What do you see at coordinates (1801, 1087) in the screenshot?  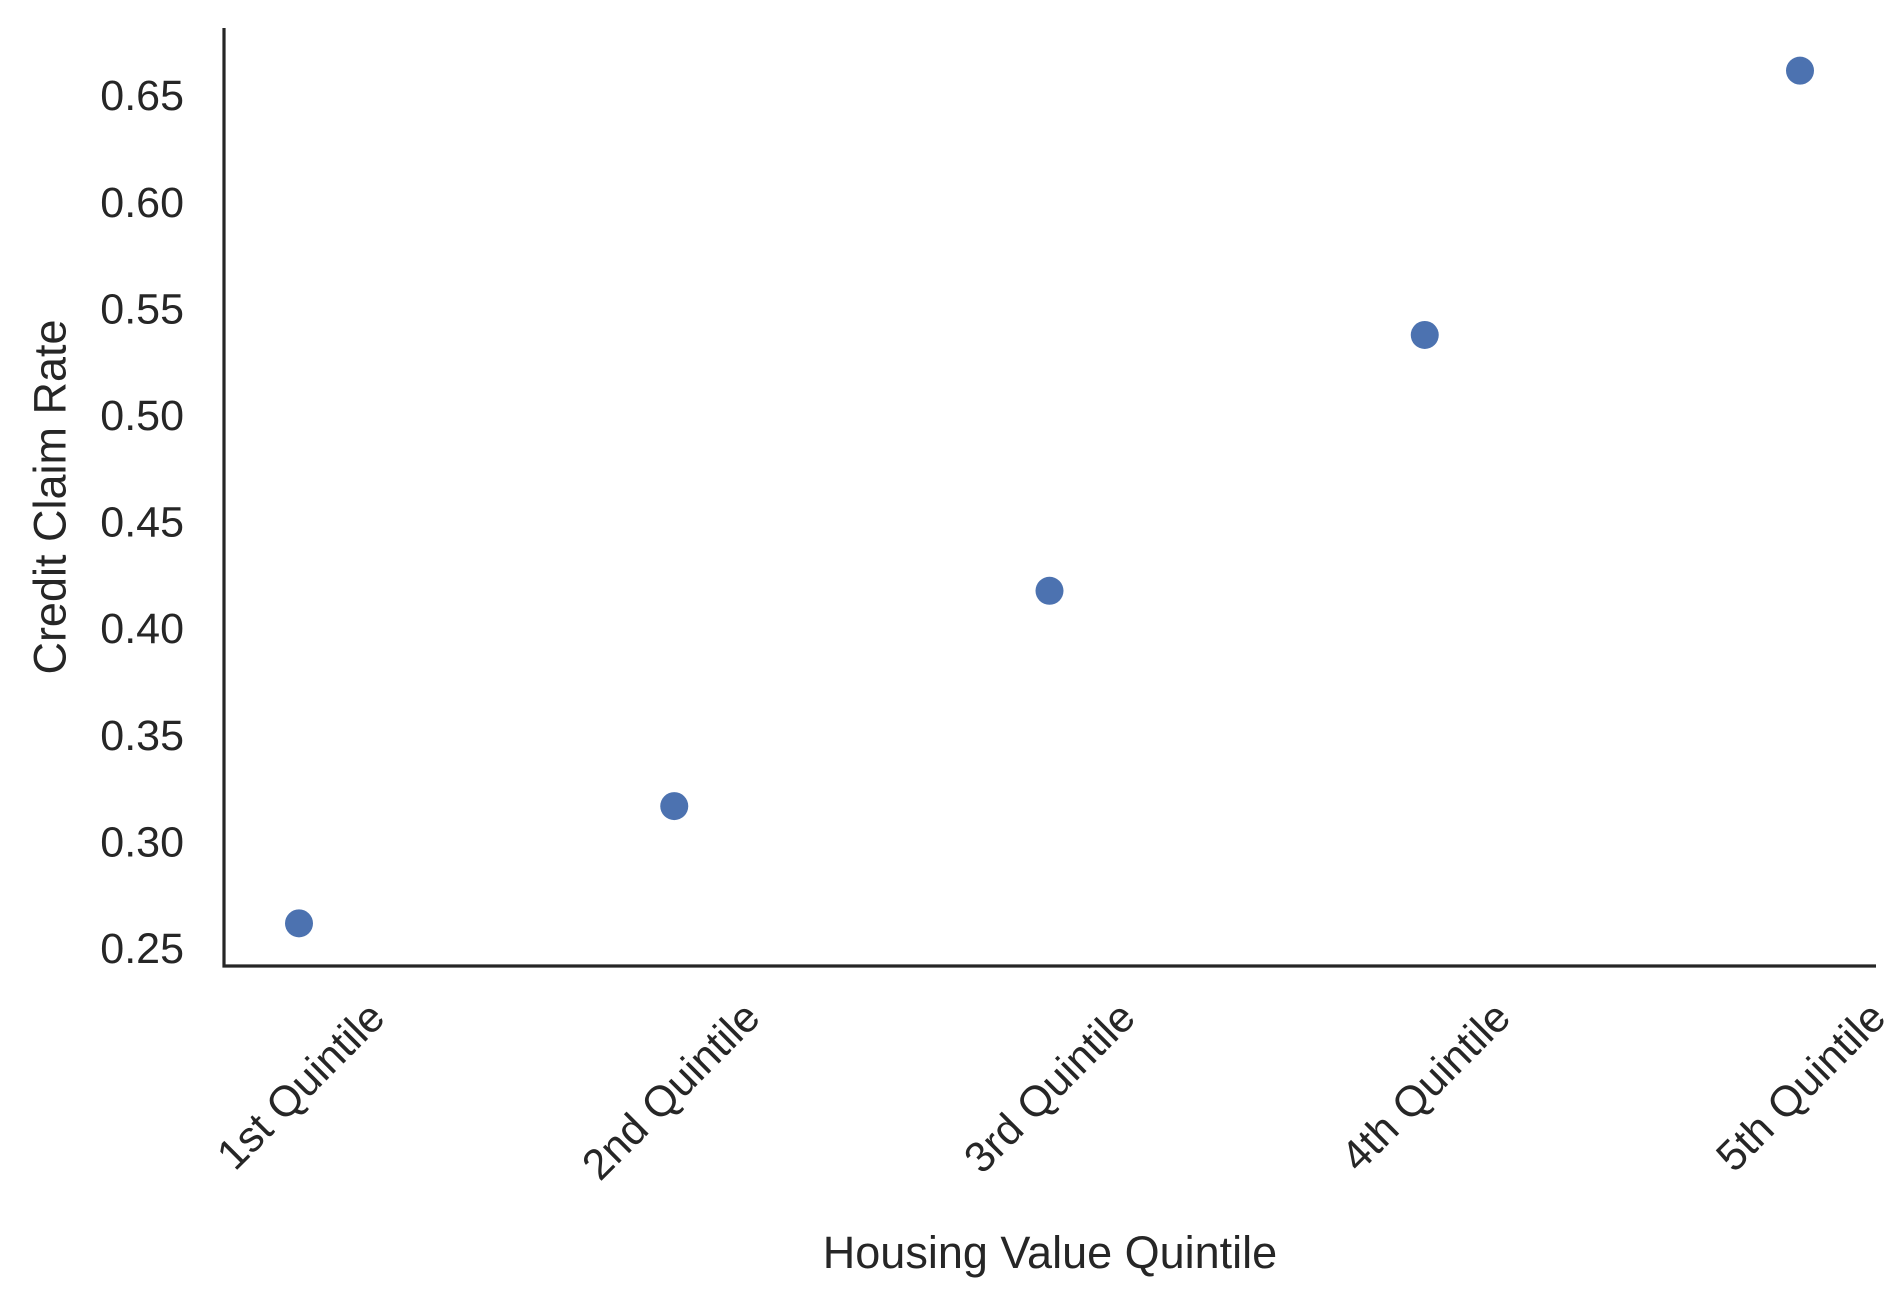 I see `x-tick-label: 5th Quintile` at bounding box center [1801, 1087].